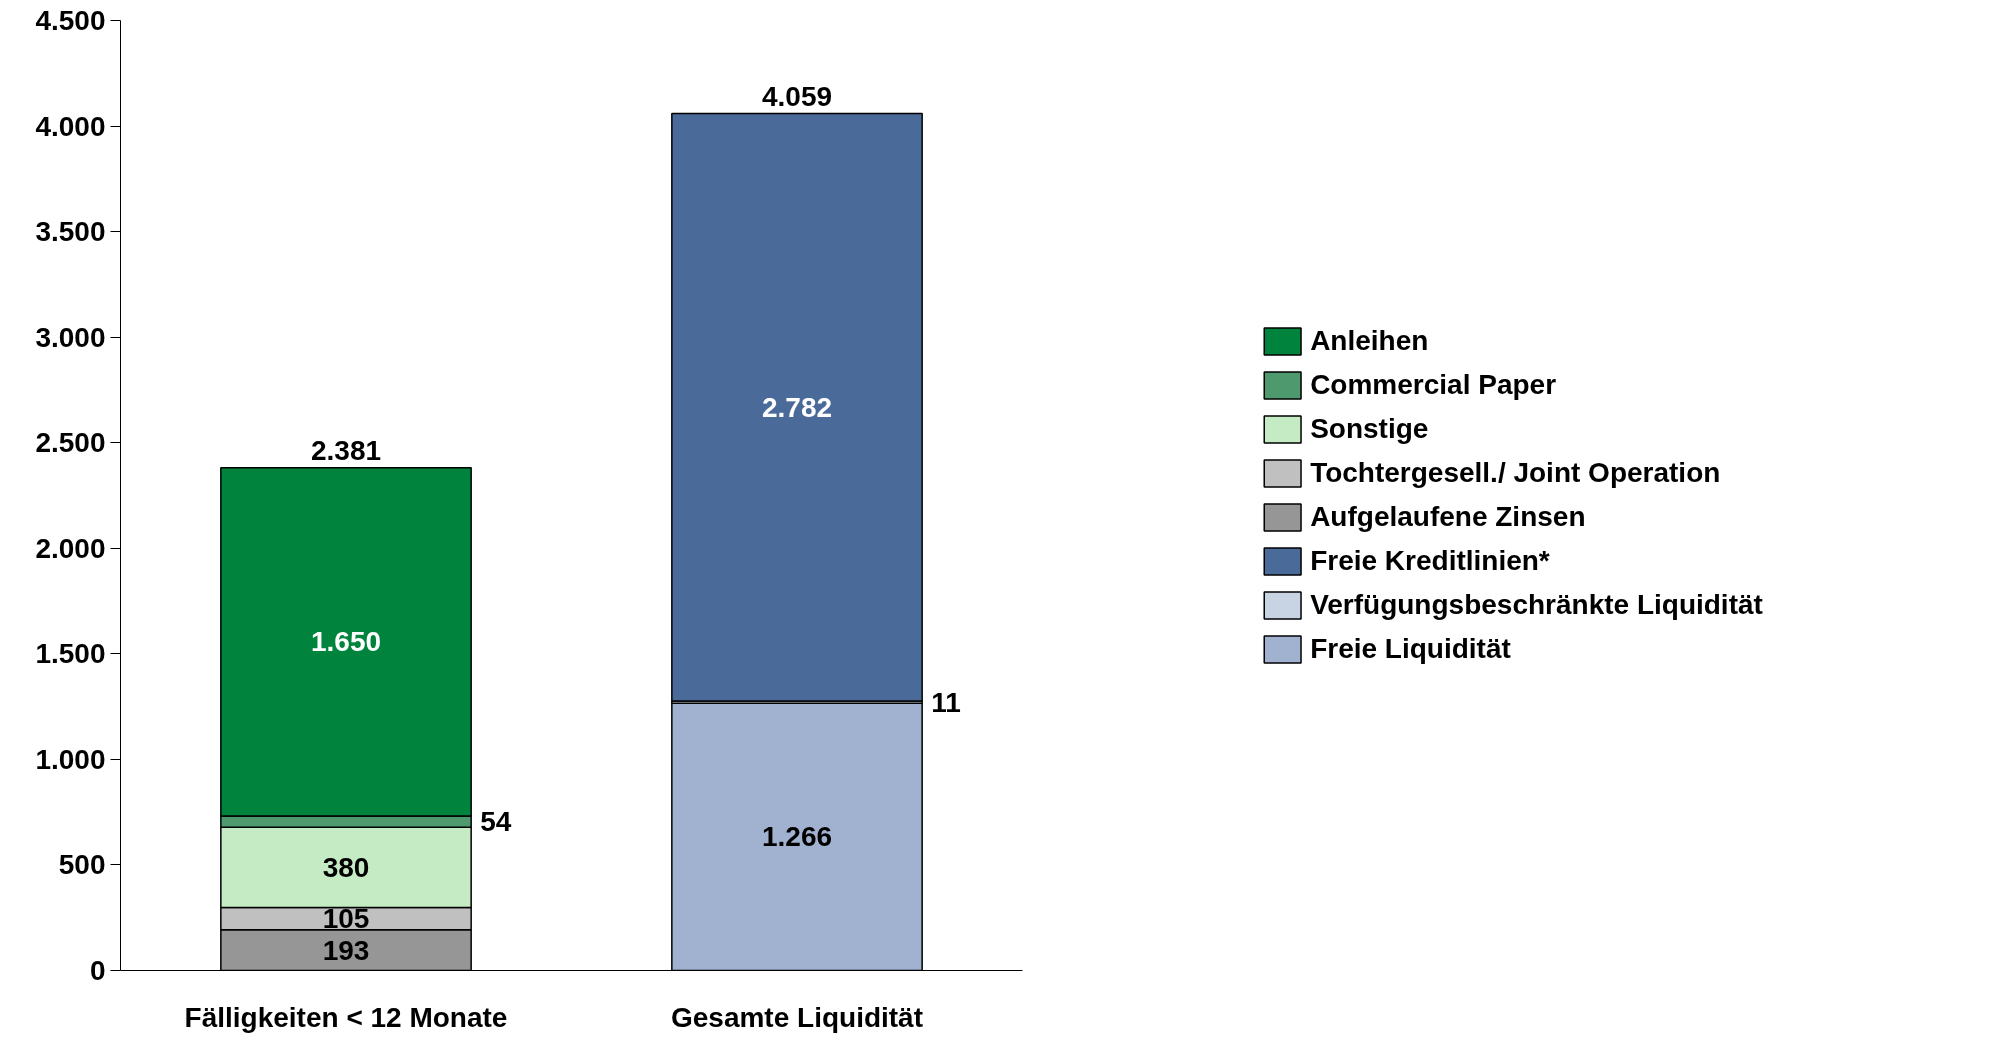 Image resolution: width=2015 pixels, height=1045 pixels. Describe the element at coordinates (70, 759) in the screenshot. I see `y-tick-label: 1.000` at that location.